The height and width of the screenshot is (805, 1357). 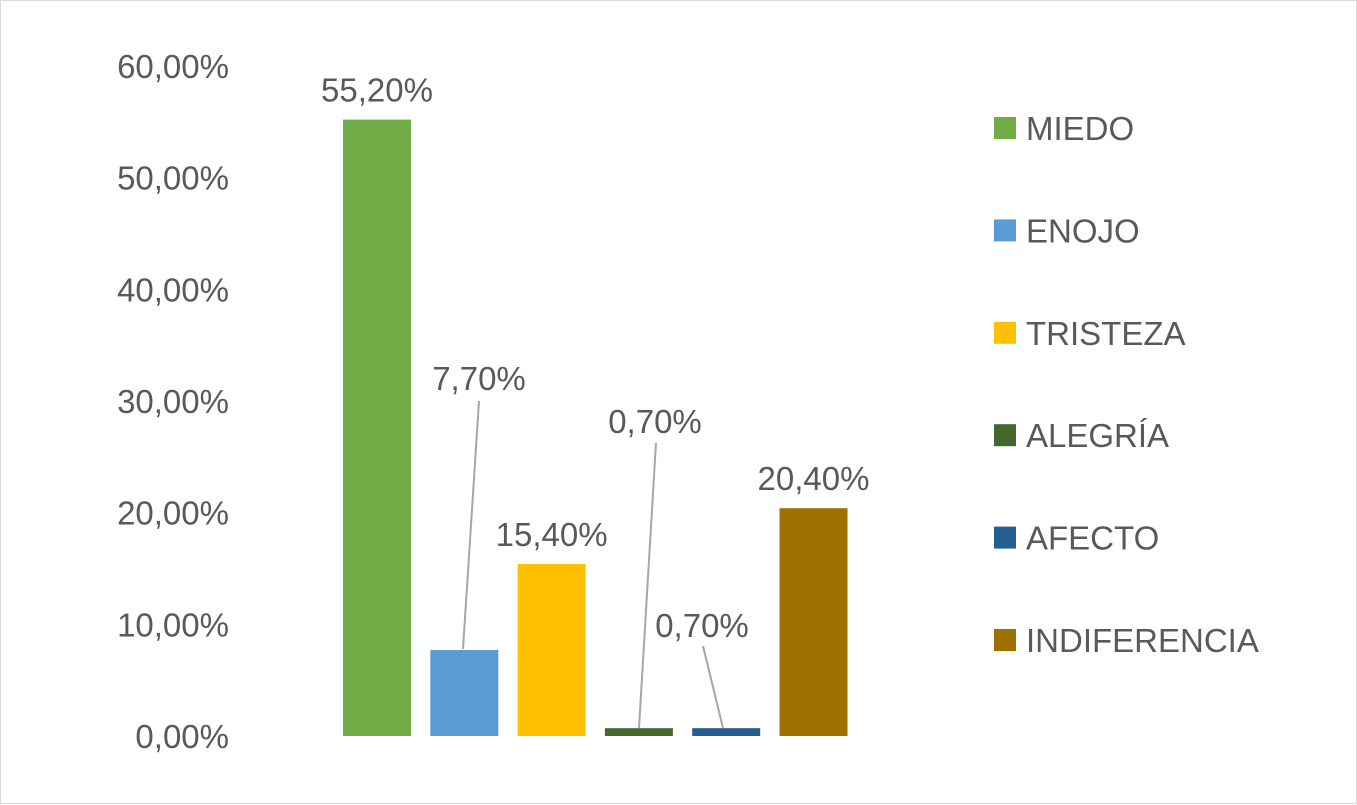 What do you see at coordinates (1083, 230) in the screenshot?
I see `legend-label: ENOJO` at bounding box center [1083, 230].